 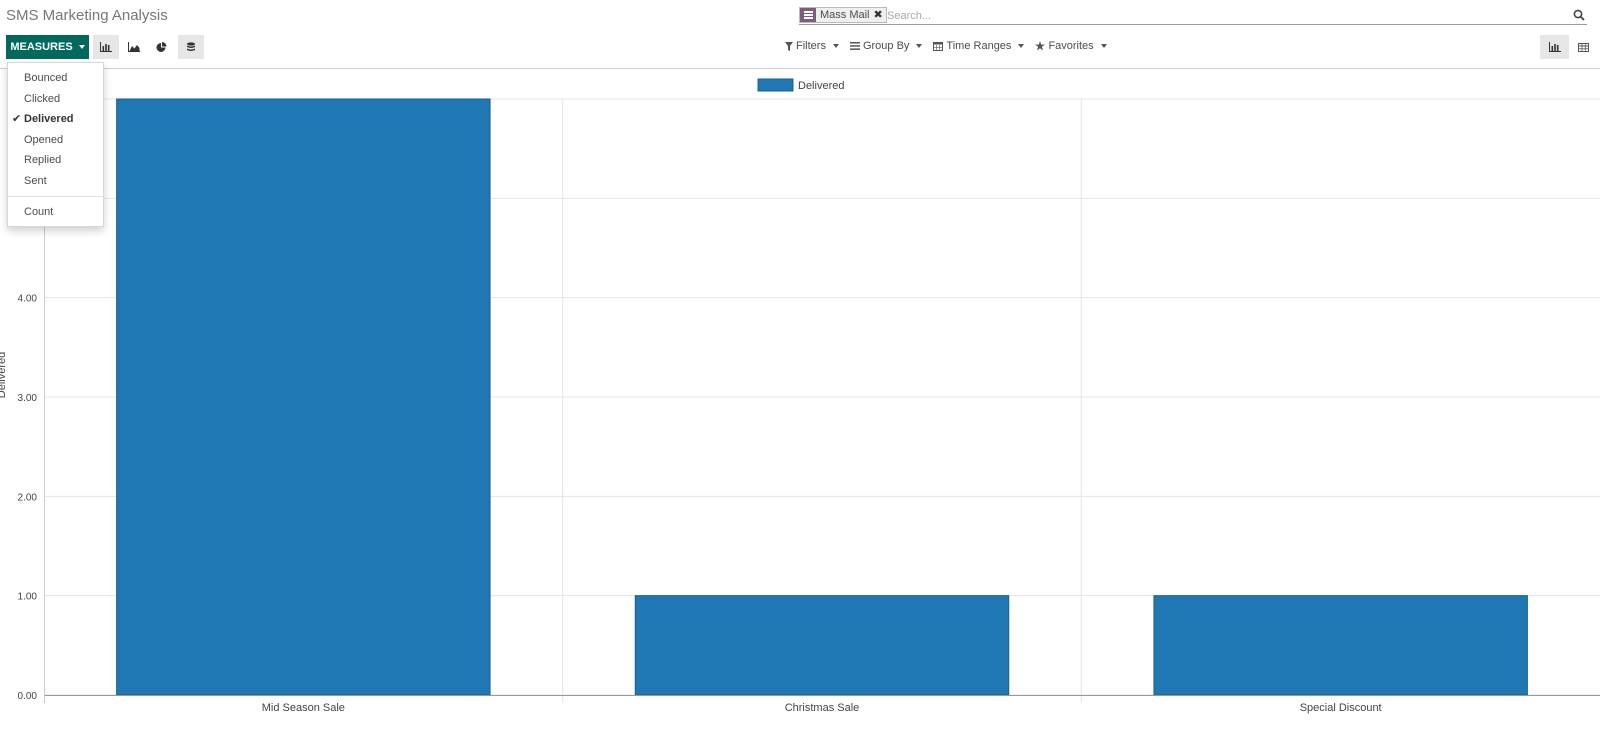 I want to click on database-icon, so click(x=191, y=46).